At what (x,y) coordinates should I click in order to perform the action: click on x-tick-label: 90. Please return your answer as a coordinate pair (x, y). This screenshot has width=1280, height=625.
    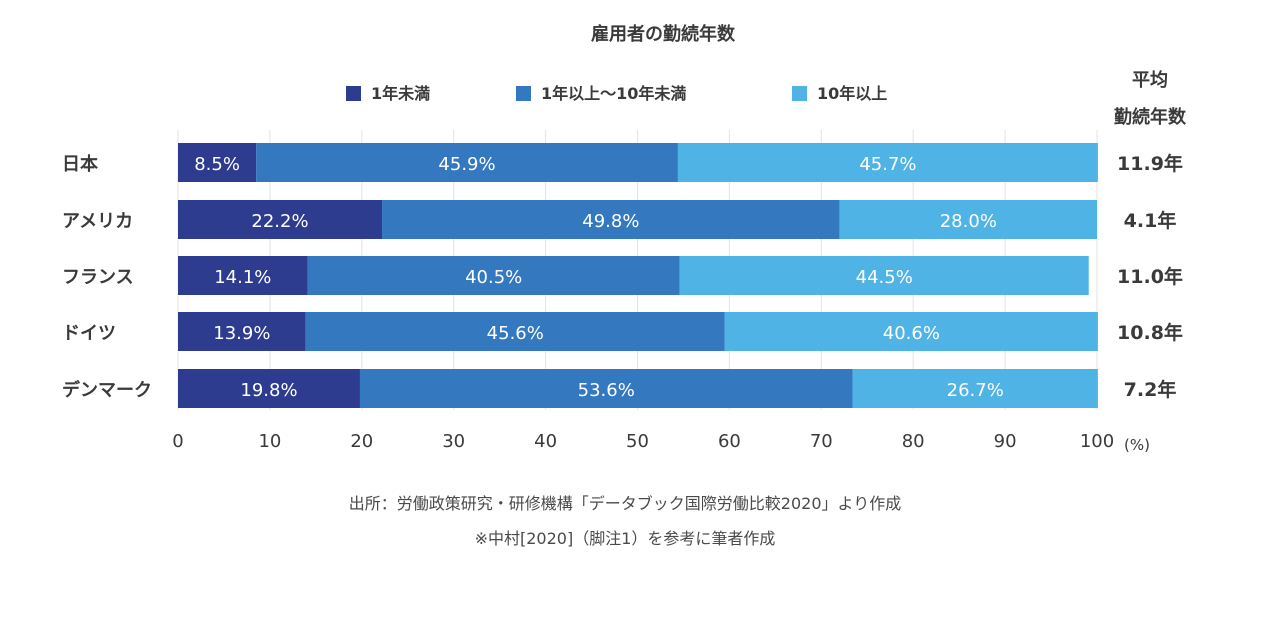
    Looking at the image, I should click on (1005, 441).